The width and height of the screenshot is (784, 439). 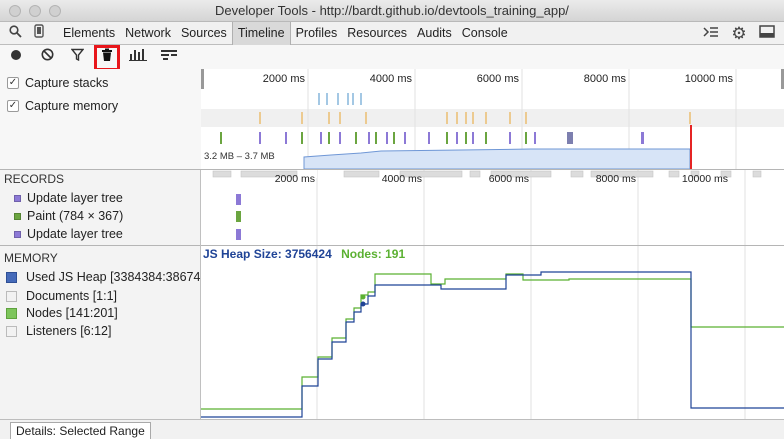 I want to click on tab-audits: Audits, so click(x=434, y=33).